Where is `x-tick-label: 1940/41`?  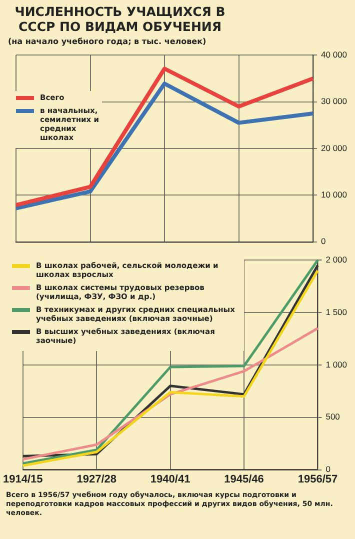
x-tick-label: 1940/41 is located at coordinates (170, 479).